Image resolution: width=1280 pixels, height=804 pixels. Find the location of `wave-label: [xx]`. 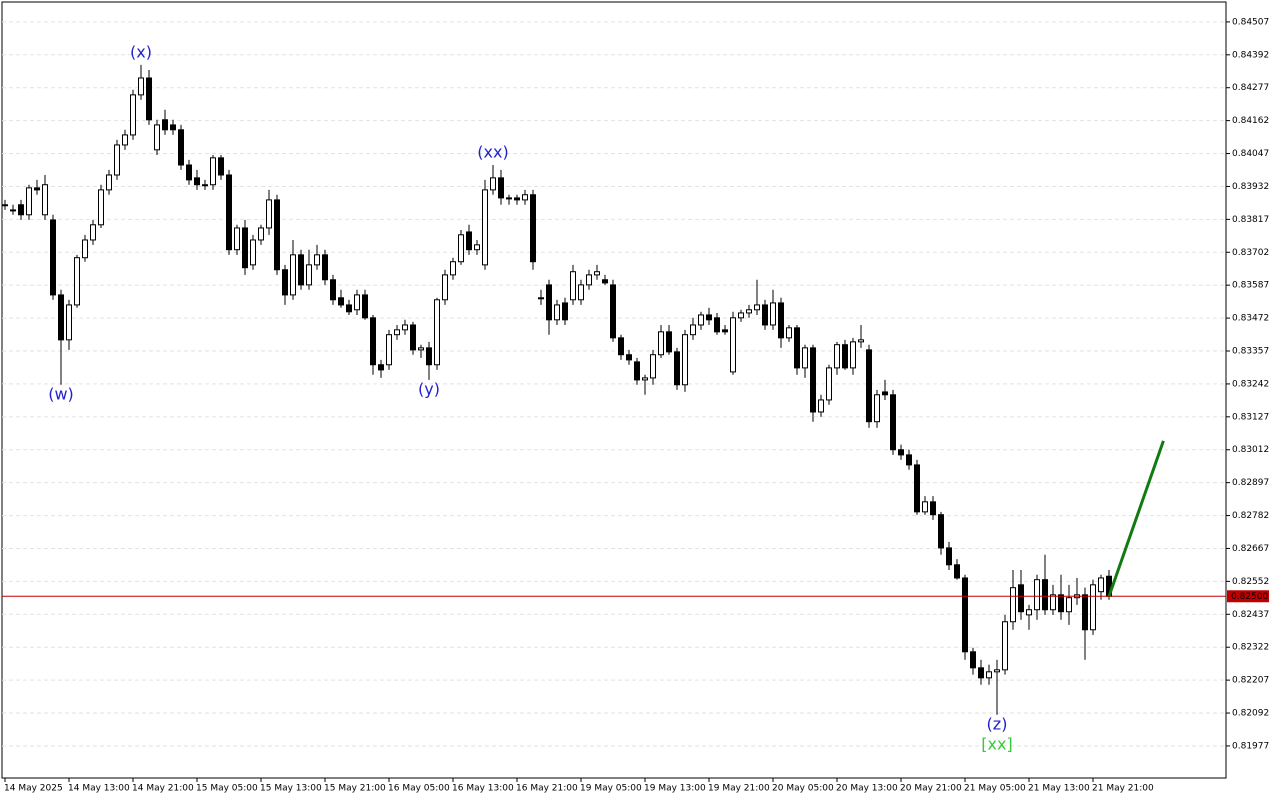

wave-label: [xx] is located at coordinates (996, 743).